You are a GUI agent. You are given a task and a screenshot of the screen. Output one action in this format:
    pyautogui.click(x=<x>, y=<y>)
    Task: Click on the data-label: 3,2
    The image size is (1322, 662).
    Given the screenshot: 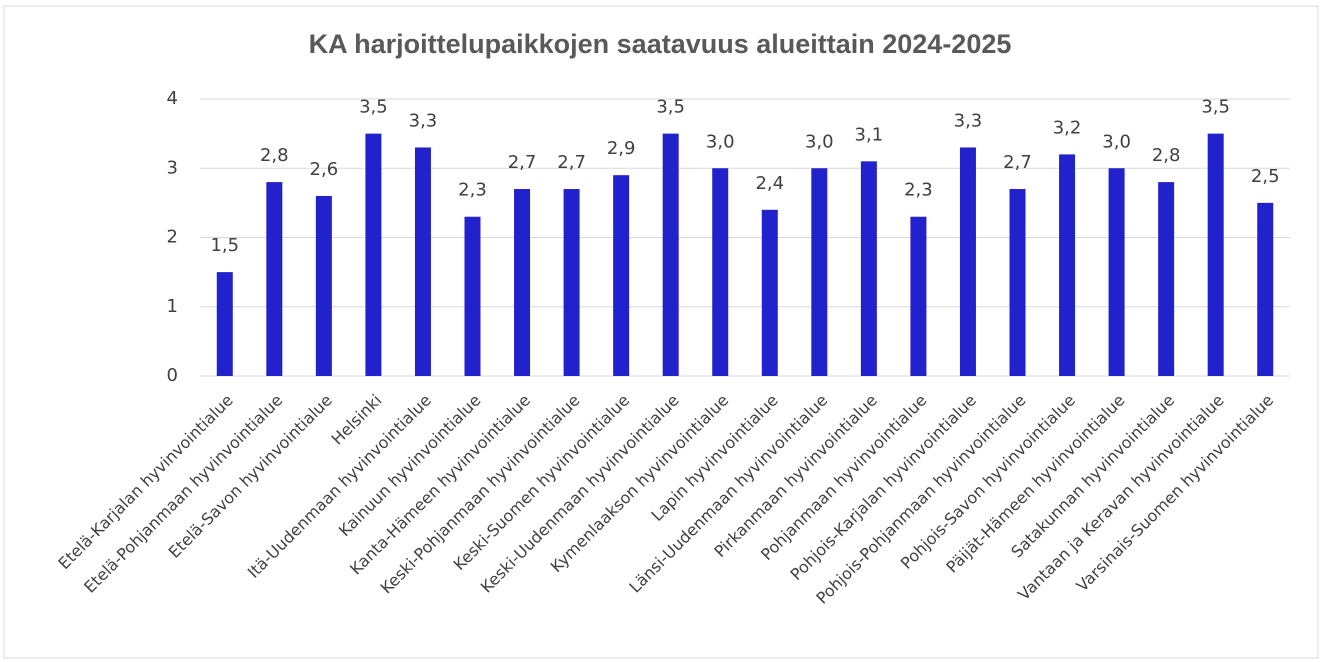 What is the action you would take?
    pyautogui.click(x=1067, y=127)
    